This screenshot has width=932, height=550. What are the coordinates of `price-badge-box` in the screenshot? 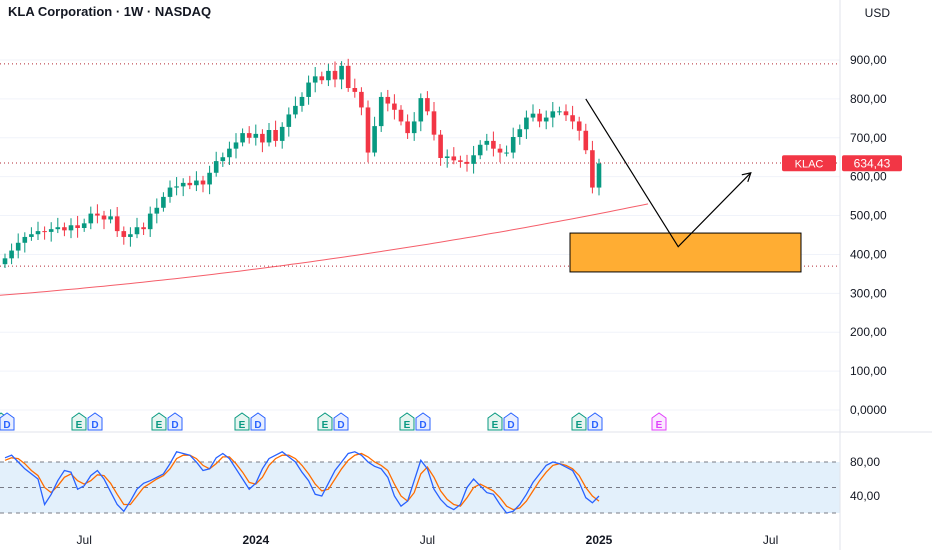 It's located at (872, 163).